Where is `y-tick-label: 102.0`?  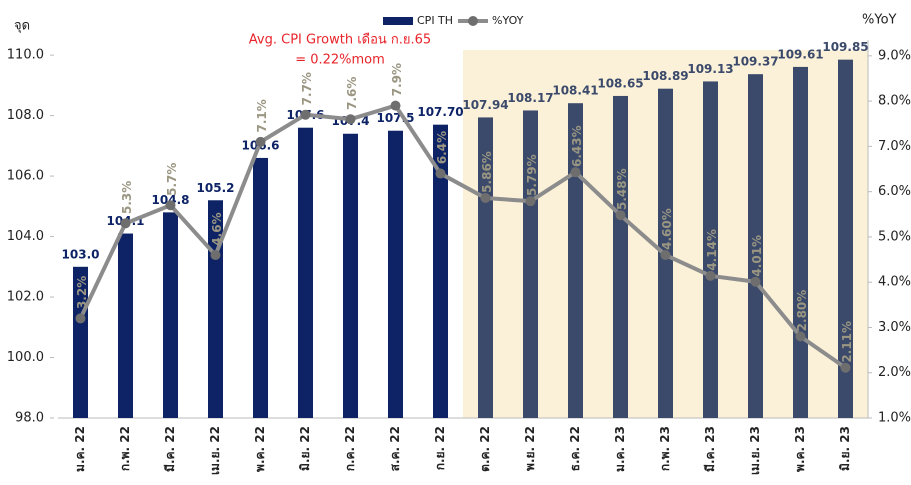
y-tick-label: 102.0 is located at coordinates (25, 297).